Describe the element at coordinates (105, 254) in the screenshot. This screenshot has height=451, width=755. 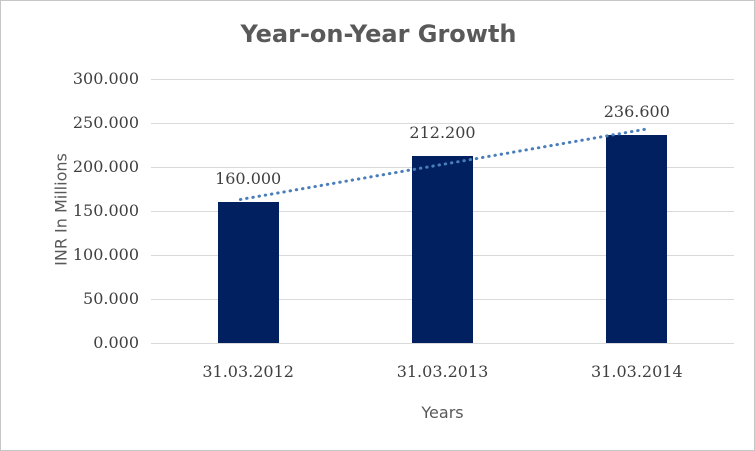
I see `y-tick-label: 100.000` at that location.